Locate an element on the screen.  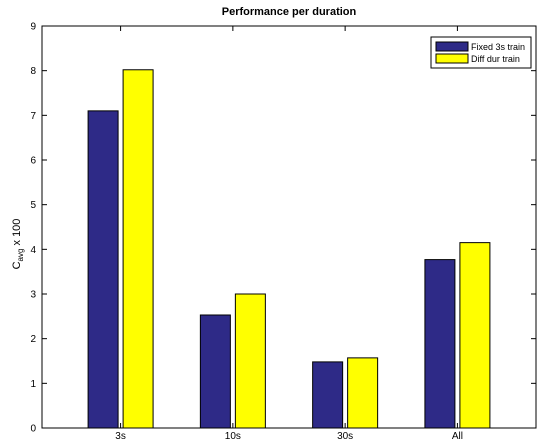
bar-diff-10s is located at coordinates (250, 361).